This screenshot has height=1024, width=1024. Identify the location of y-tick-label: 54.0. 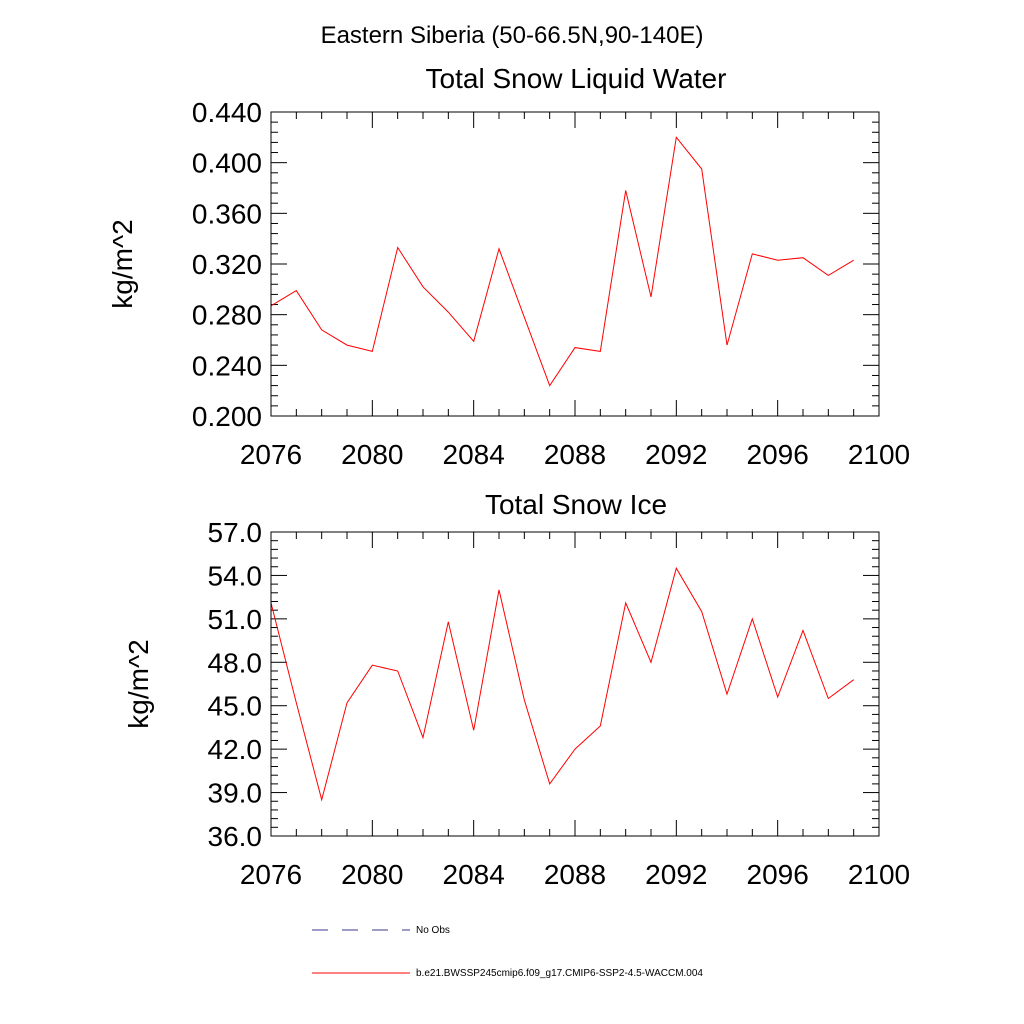
(235, 575).